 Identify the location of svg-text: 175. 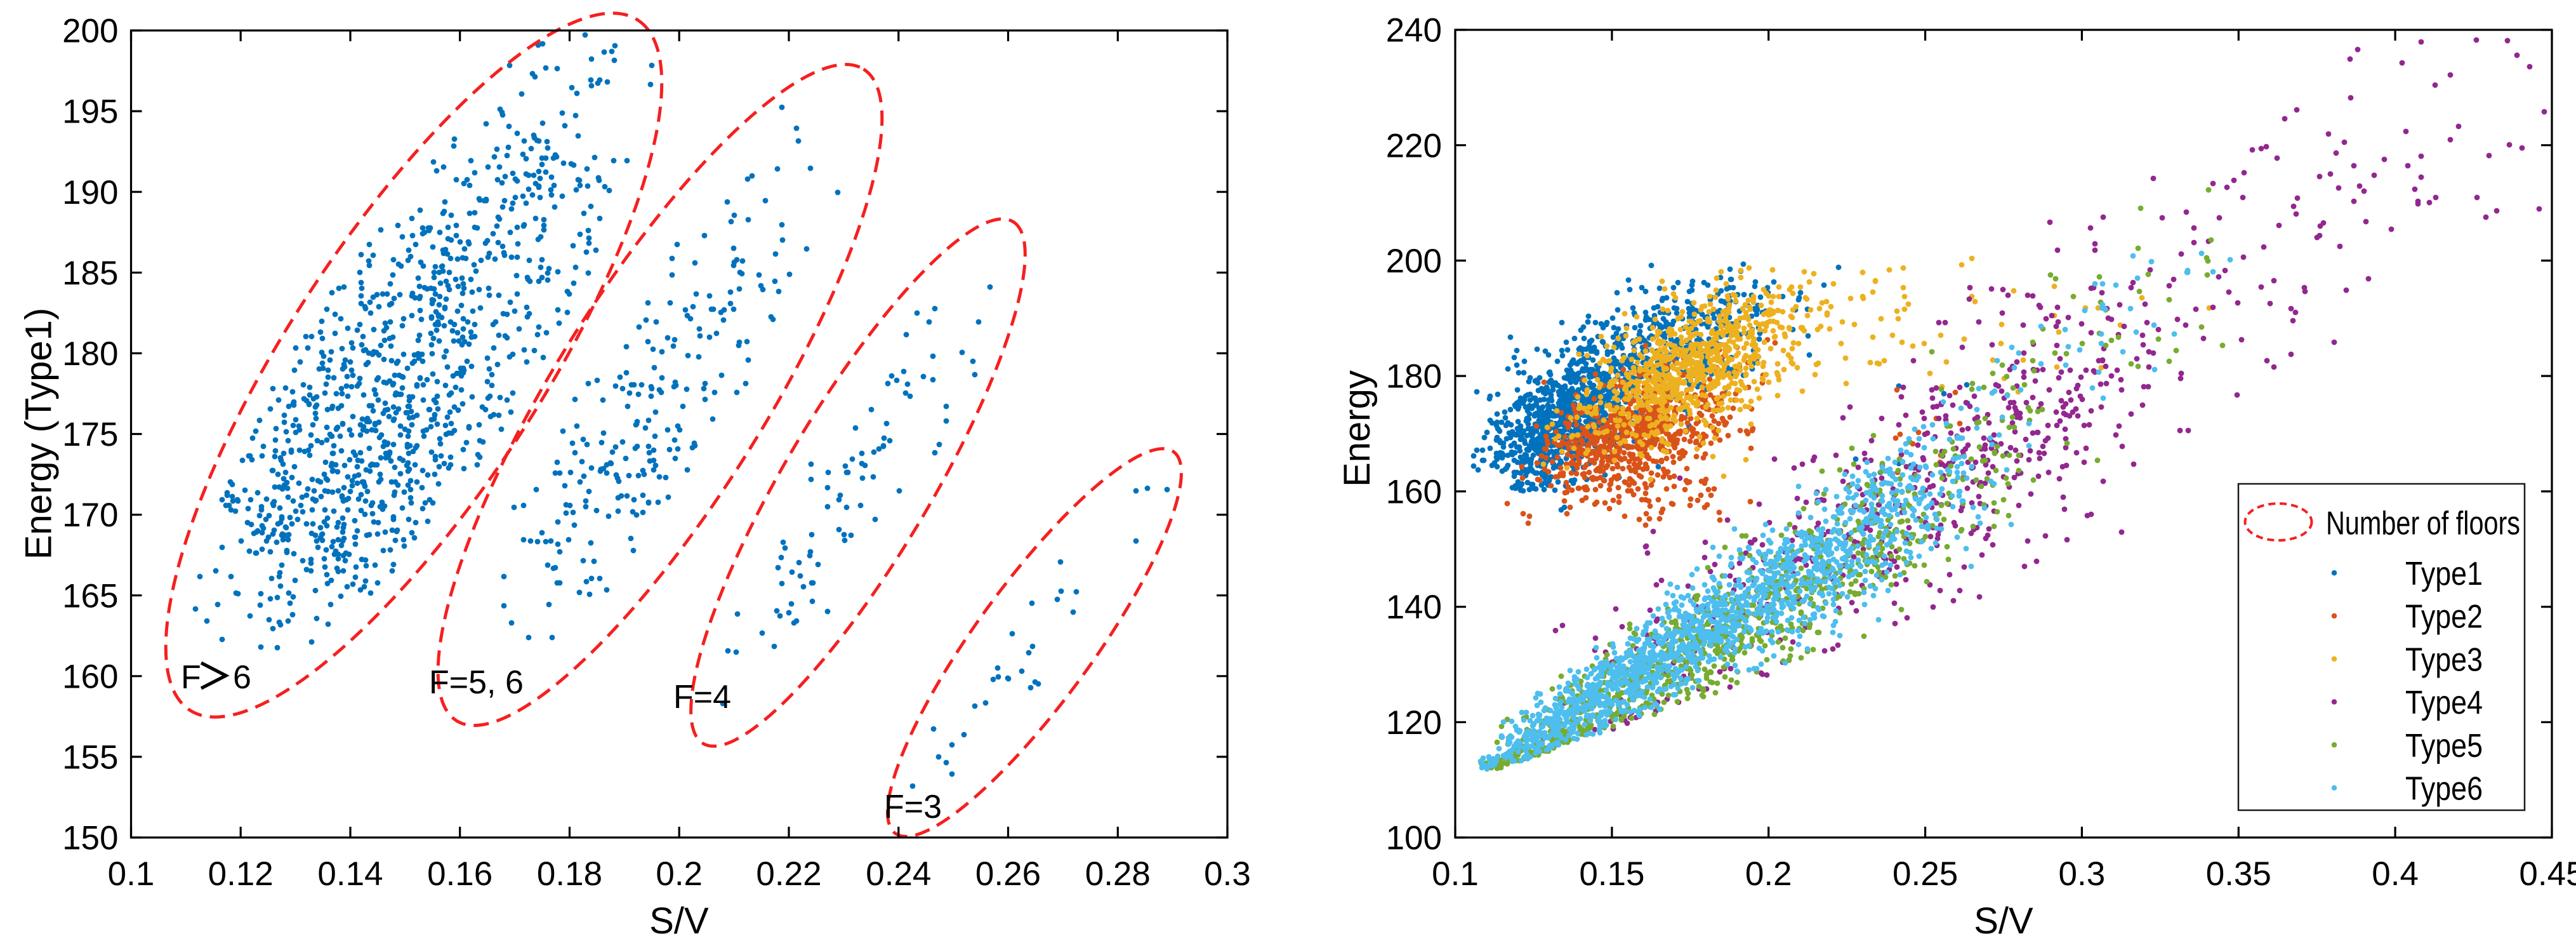
(90, 434).